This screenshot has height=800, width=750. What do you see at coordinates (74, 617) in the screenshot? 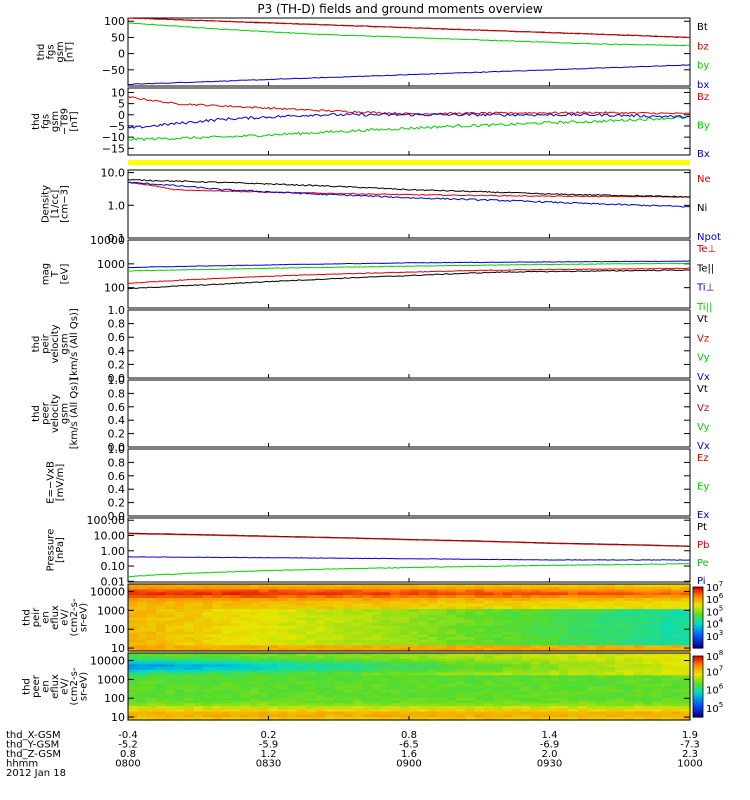
I see `y-axis-label: (cm2-s-` at bounding box center [74, 617].